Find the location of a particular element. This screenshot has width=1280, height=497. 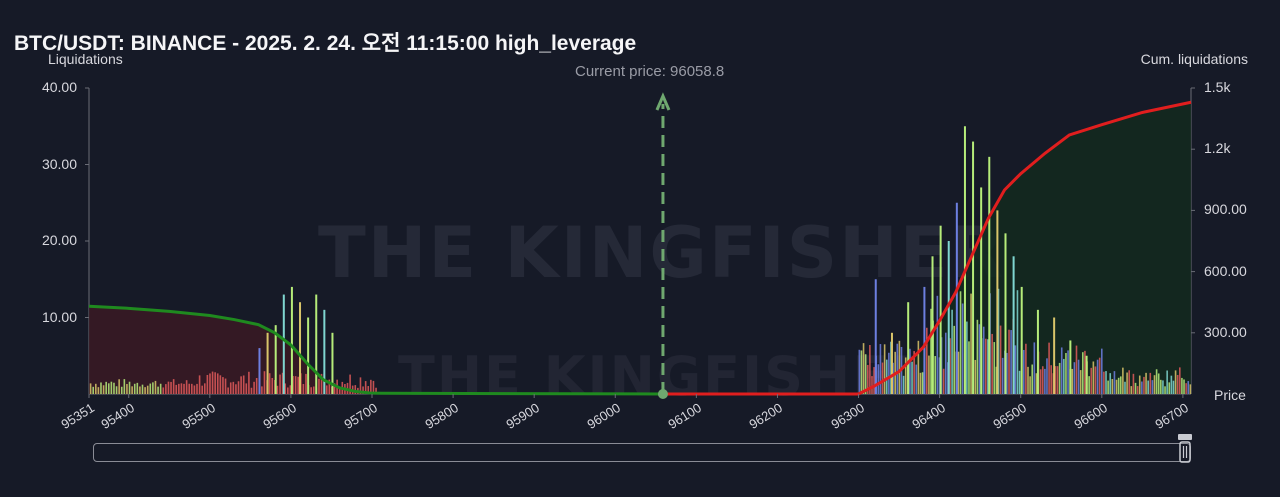

right-tick-label: 600.00 is located at coordinates (1225, 270).